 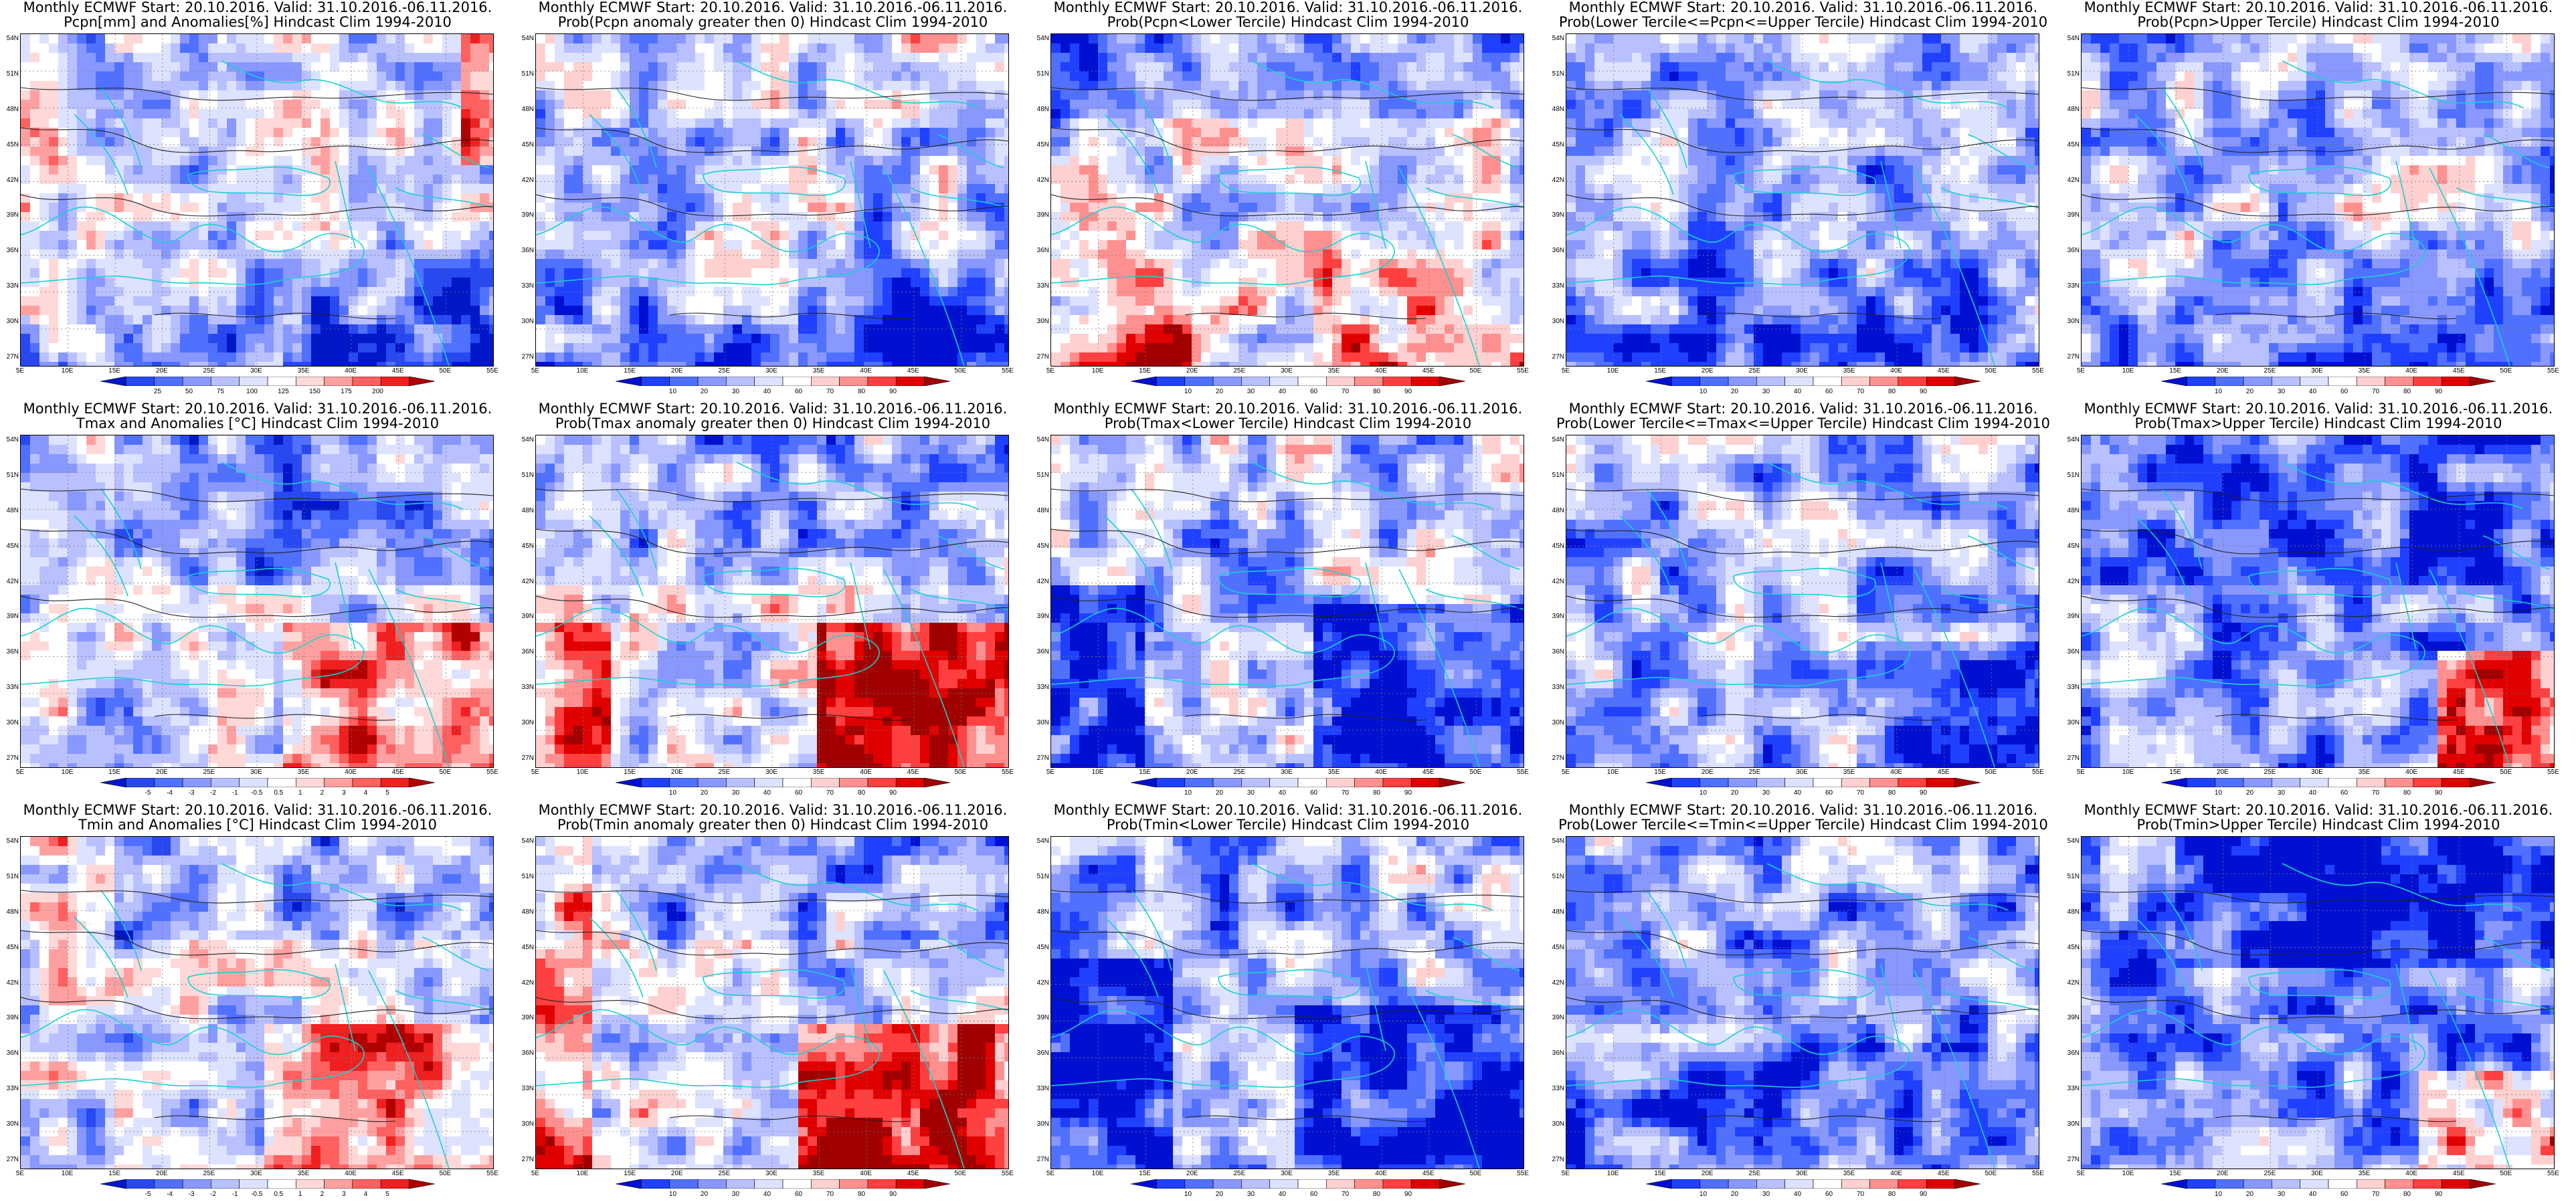 I want to click on colorbar-label: 10, so click(x=1703, y=391).